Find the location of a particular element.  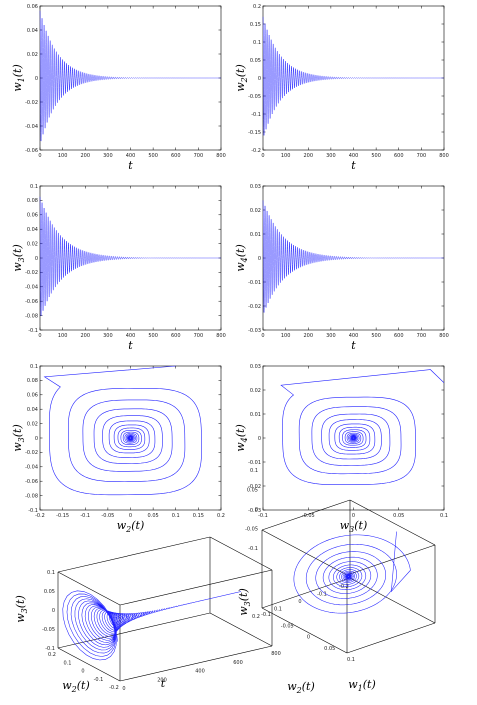

w3-tick-label: 0.05 is located at coordinates (252, 491).